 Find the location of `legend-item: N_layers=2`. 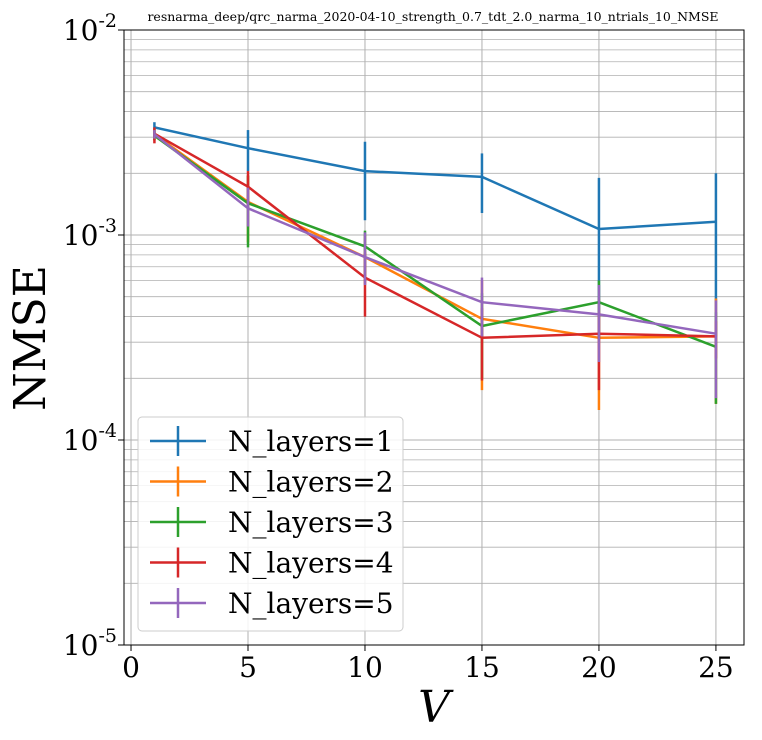

legend-item: N_layers=2 is located at coordinates (272, 482).